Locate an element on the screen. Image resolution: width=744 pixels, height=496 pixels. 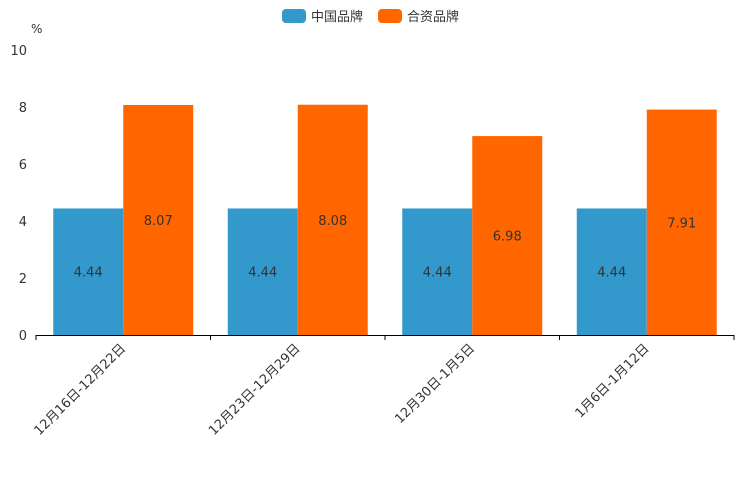
data-label: 7.91 is located at coordinates (681, 223).